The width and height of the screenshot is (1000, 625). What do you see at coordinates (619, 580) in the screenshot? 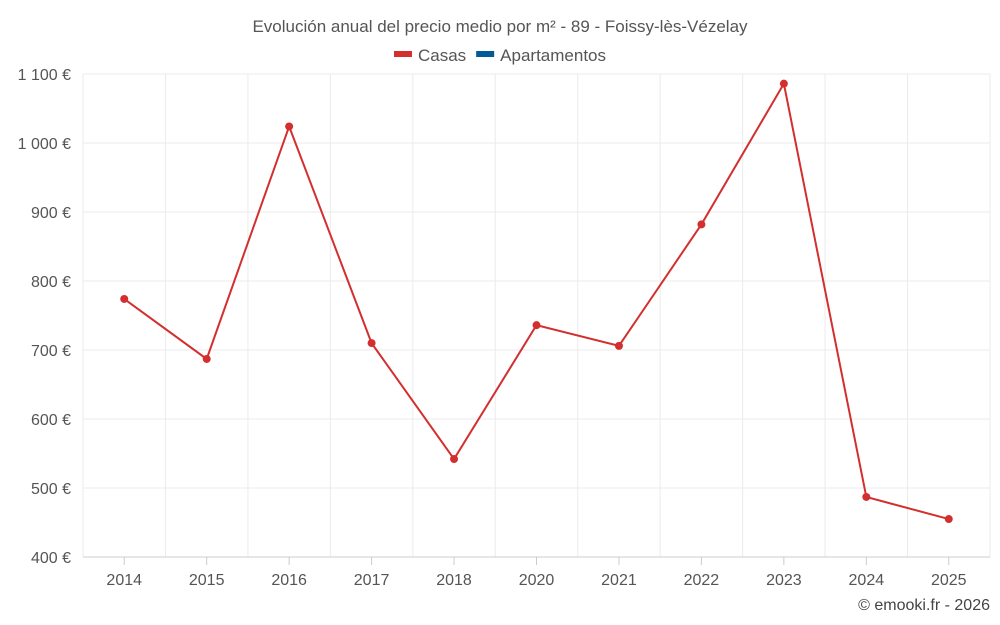
I see `x-tick-label: 2021` at bounding box center [619, 580].